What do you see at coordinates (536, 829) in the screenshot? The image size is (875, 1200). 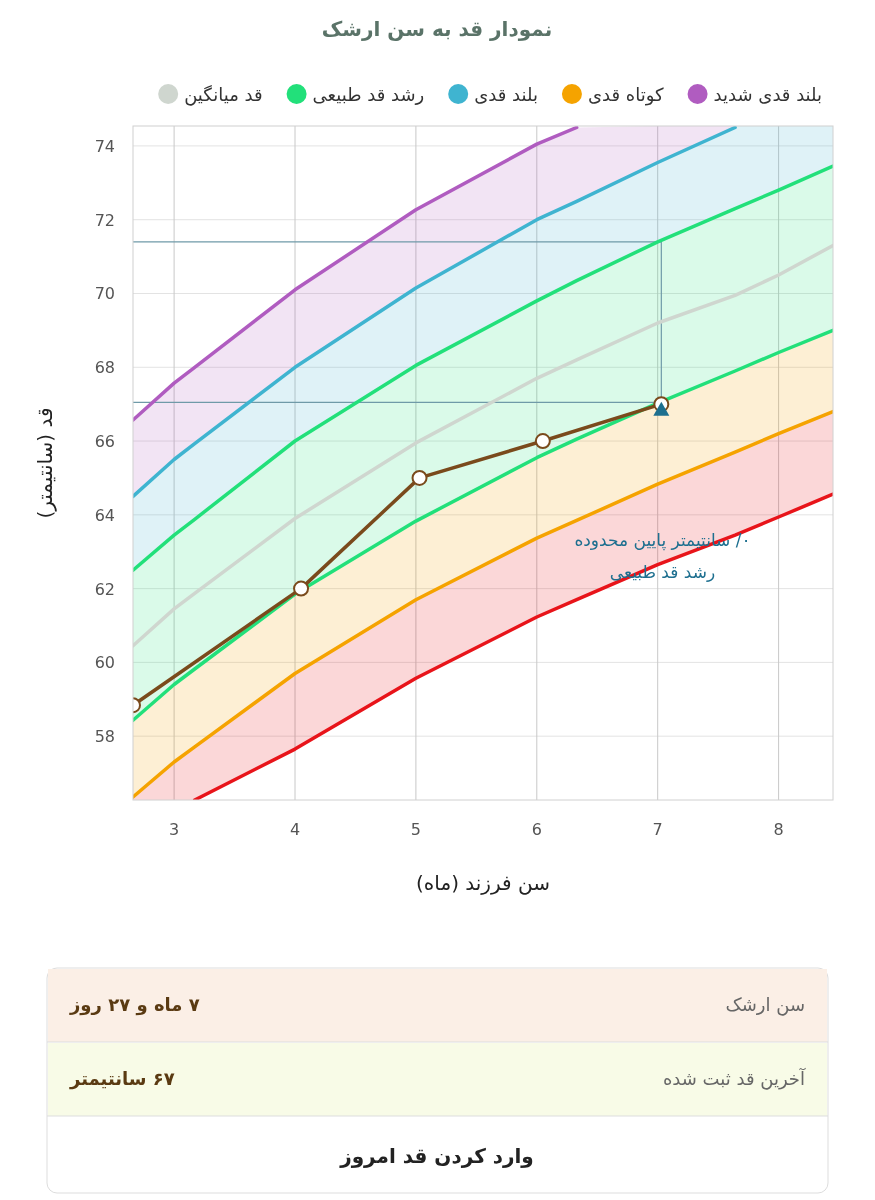 I see `x-tick-label: 6` at bounding box center [536, 829].